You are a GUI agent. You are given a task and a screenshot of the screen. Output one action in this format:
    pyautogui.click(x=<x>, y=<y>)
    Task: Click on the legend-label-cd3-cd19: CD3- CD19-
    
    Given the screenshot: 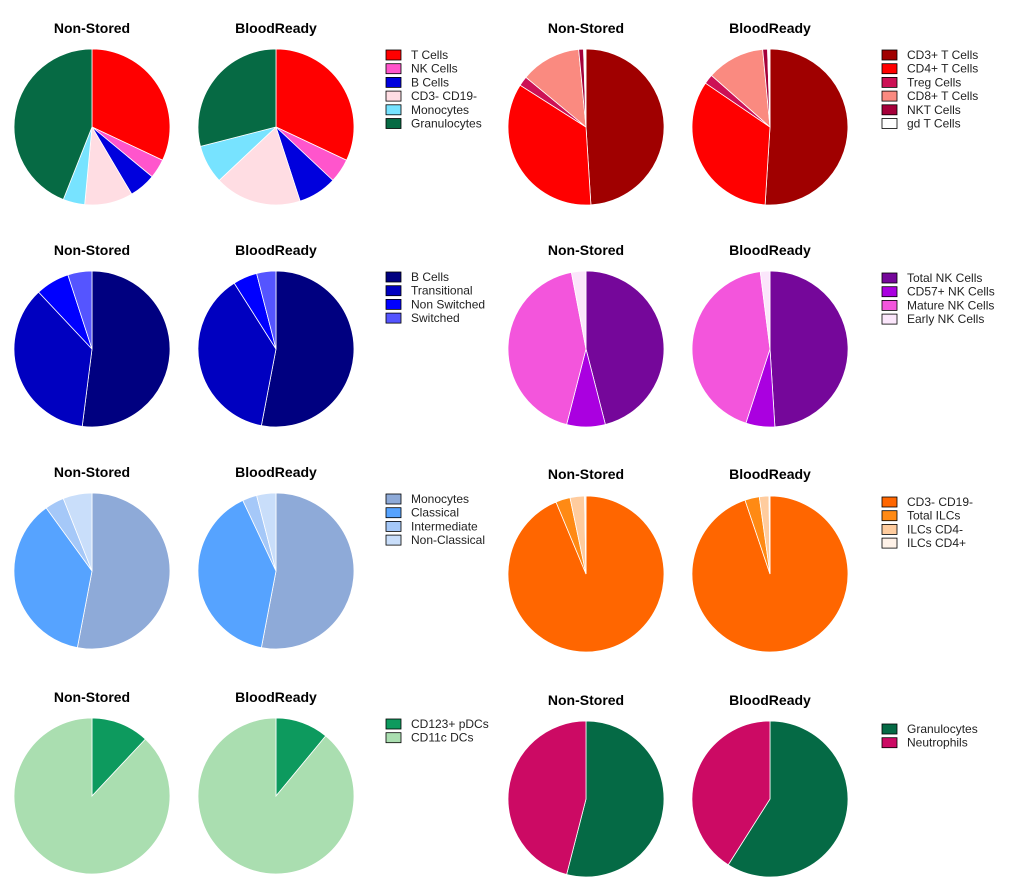 What is the action you would take?
    pyautogui.click(x=444, y=96)
    